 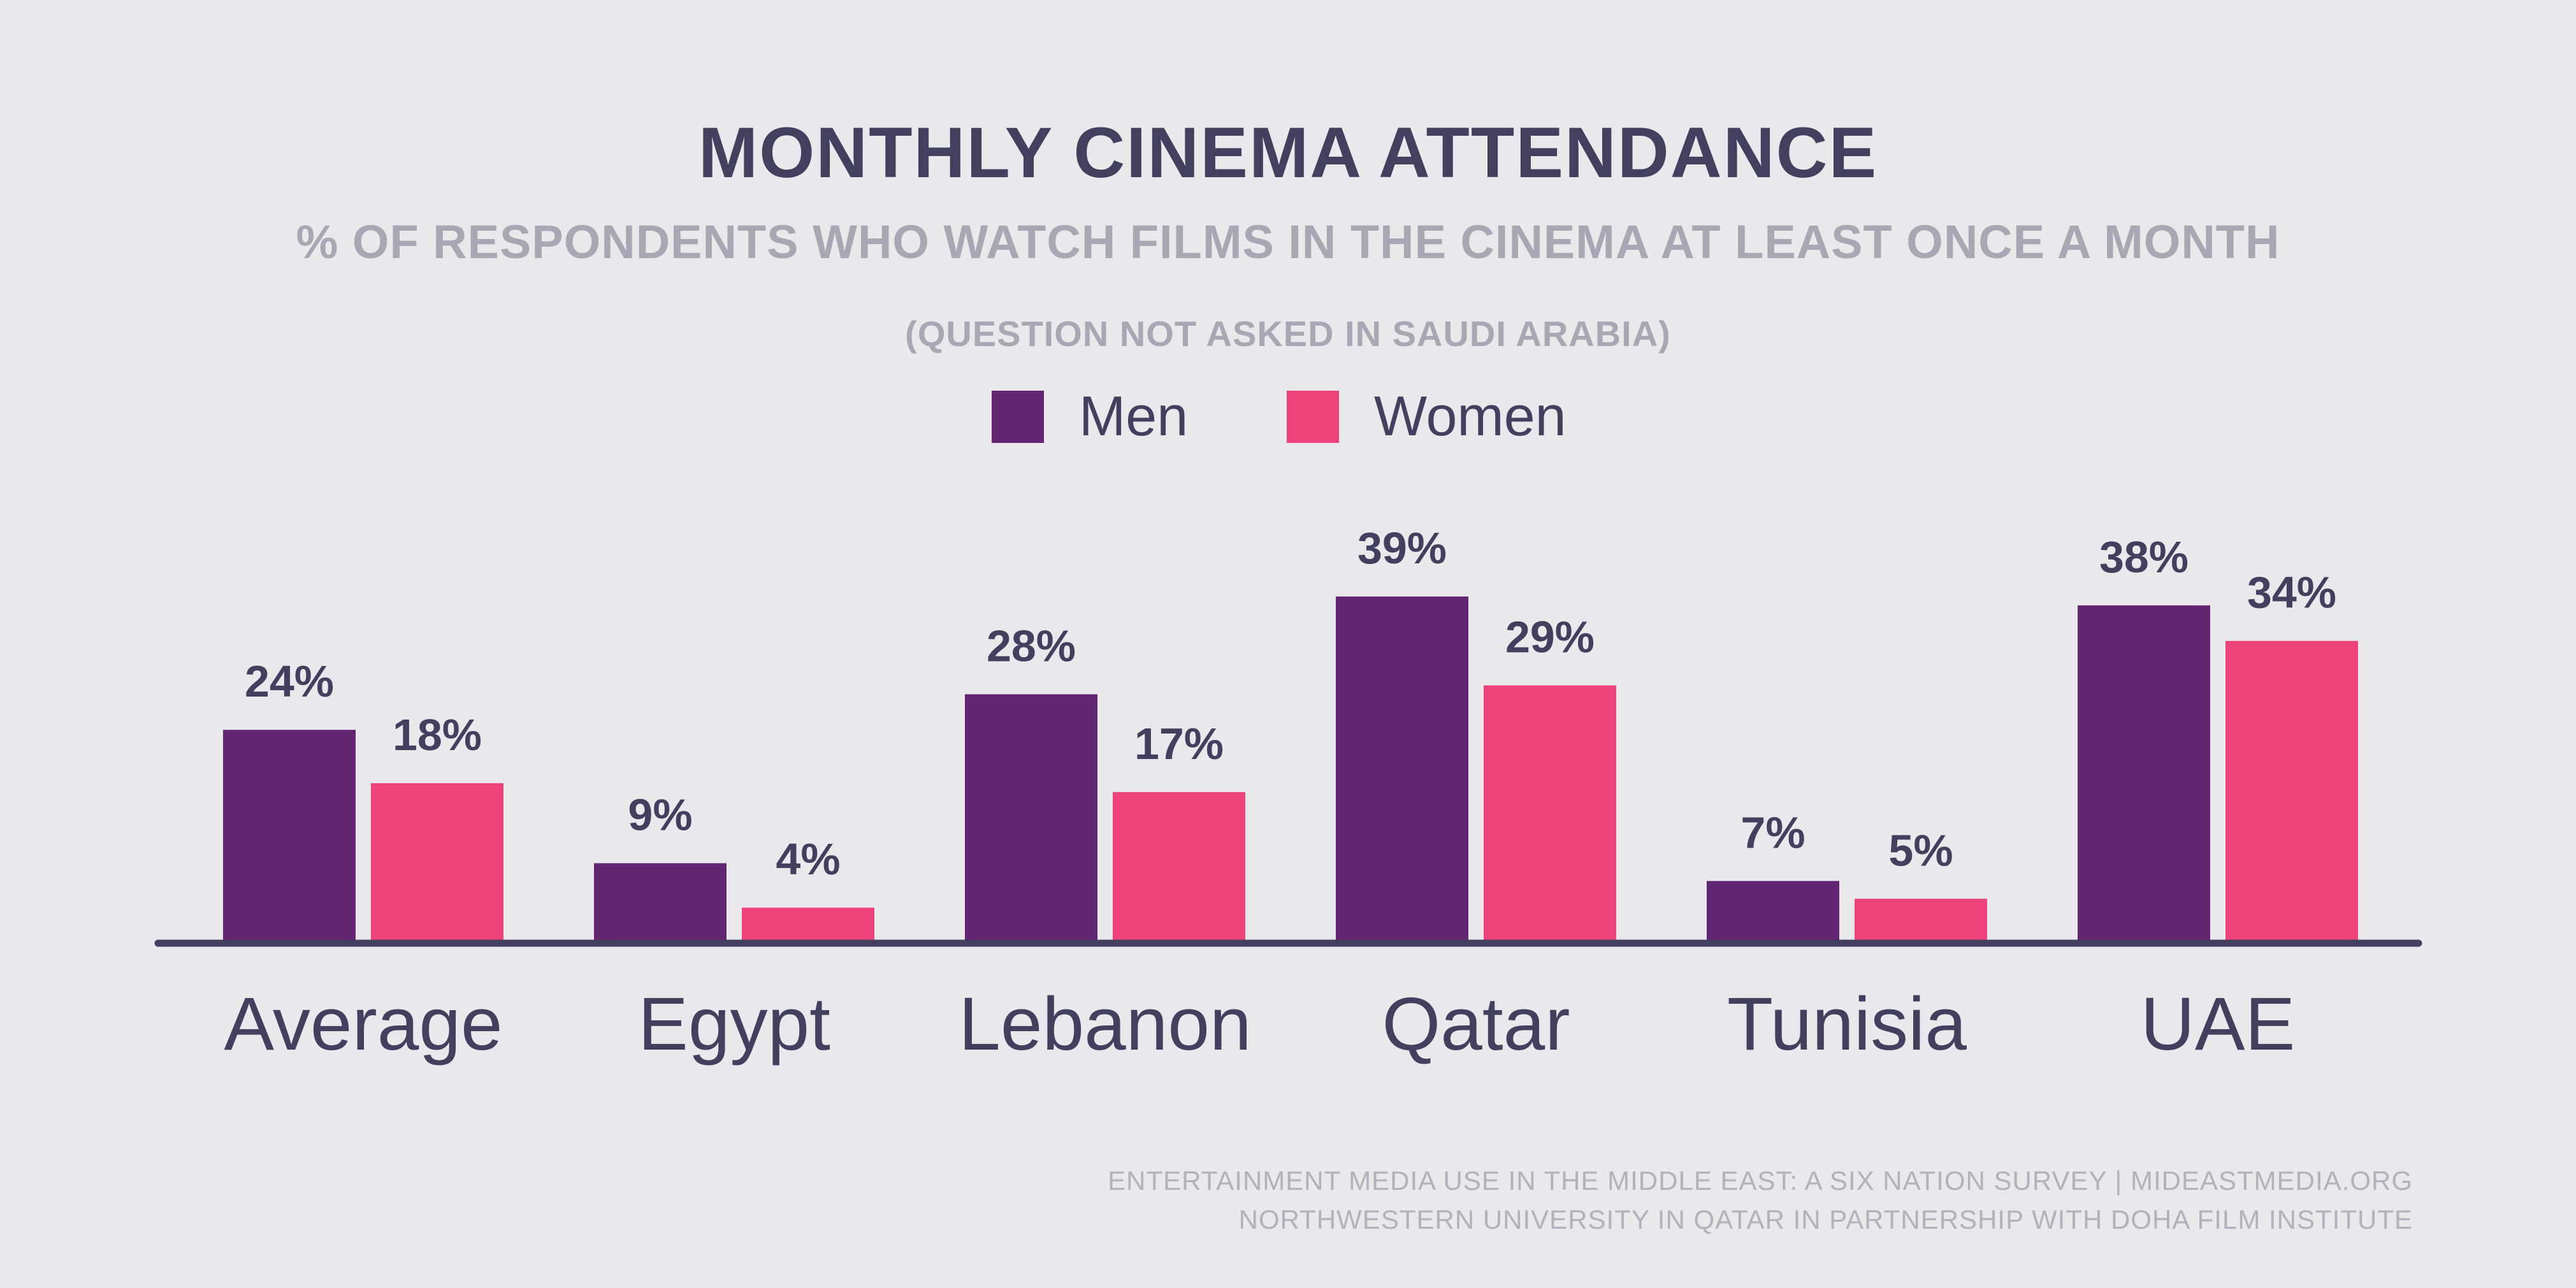 What do you see at coordinates (1105, 1024) in the screenshot?
I see `category-label-lebanon: Lebanon` at bounding box center [1105, 1024].